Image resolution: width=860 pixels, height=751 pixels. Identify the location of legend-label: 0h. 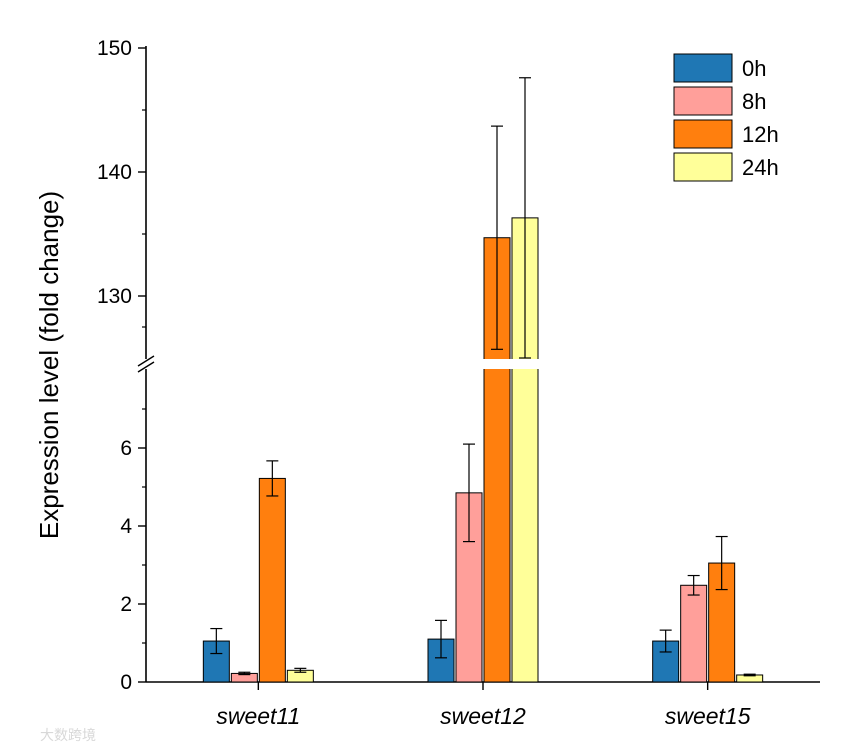
(754, 68).